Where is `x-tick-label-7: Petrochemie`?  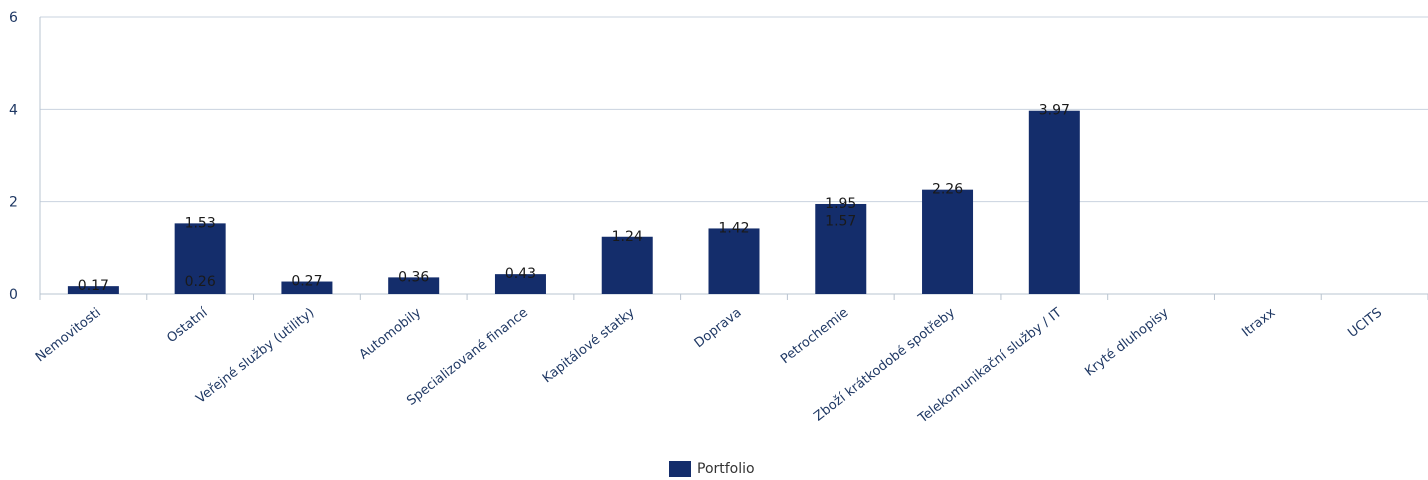 x-tick-label-7: Petrochemie is located at coordinates (814, 336).